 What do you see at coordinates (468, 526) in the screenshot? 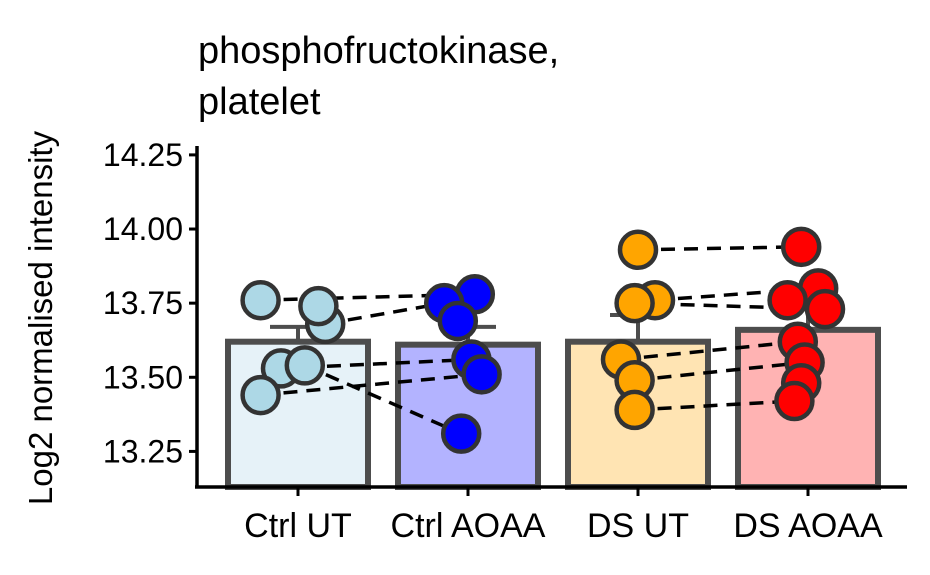
I see `x-tick-label-1: Ctrl AOAA` at bounding box center [468, 526].